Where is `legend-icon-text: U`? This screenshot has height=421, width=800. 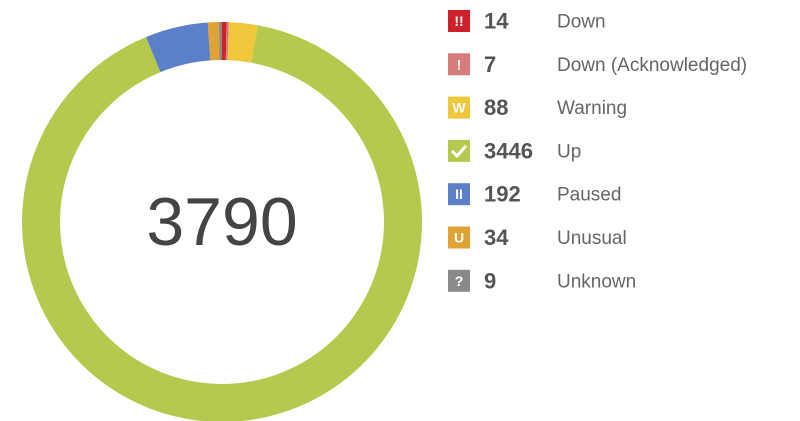
legend-icon-text: U is located at coordinates (459, 238).